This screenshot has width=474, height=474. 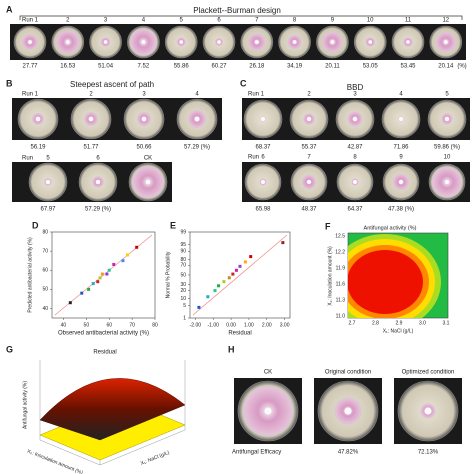 What do you see at coordinates (375, 323) in the screenshot?
I see `x-tick-label: 2.8` at bounding box center [375, 323].